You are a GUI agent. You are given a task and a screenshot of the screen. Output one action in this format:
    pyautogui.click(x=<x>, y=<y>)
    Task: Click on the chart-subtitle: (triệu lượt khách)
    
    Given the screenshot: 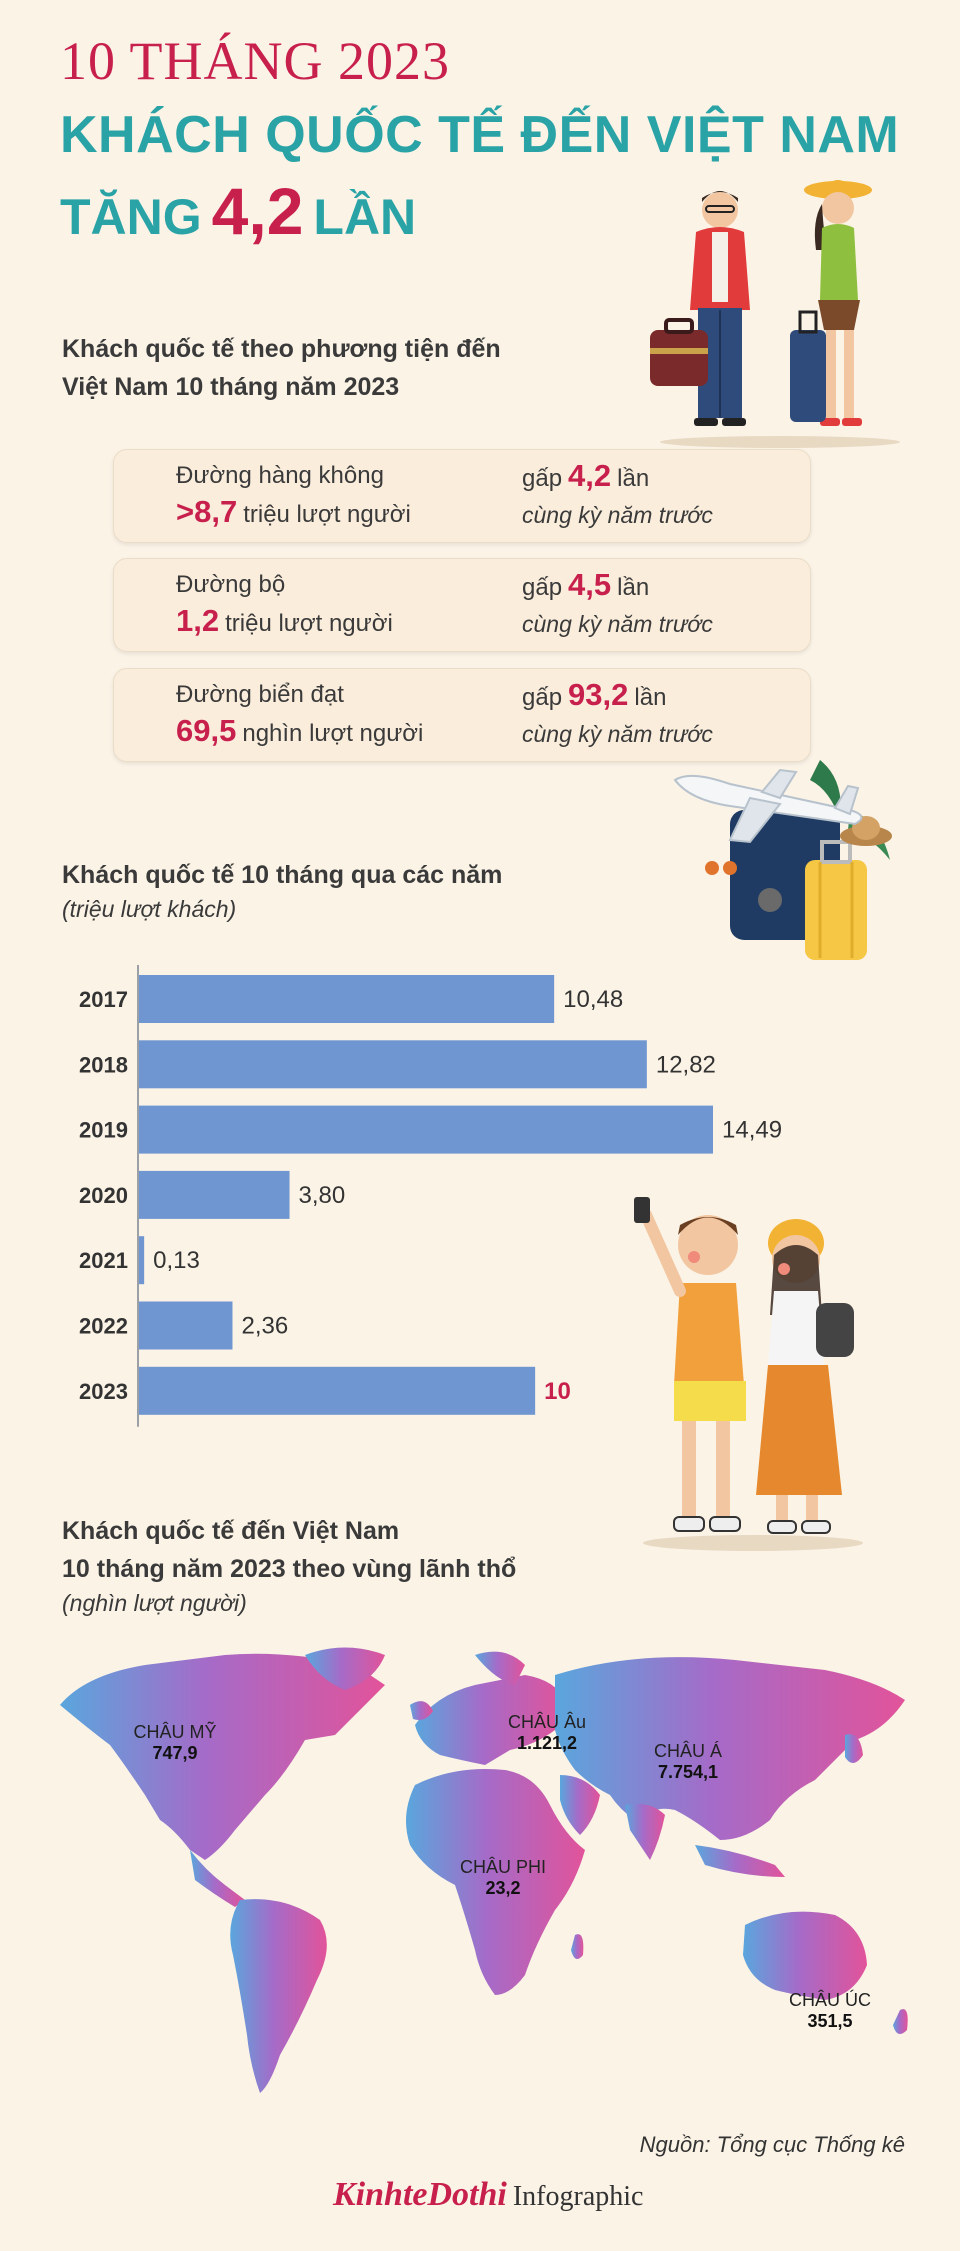 What is the action you would take?
    pyautogui.click(x=149, y=909)
    